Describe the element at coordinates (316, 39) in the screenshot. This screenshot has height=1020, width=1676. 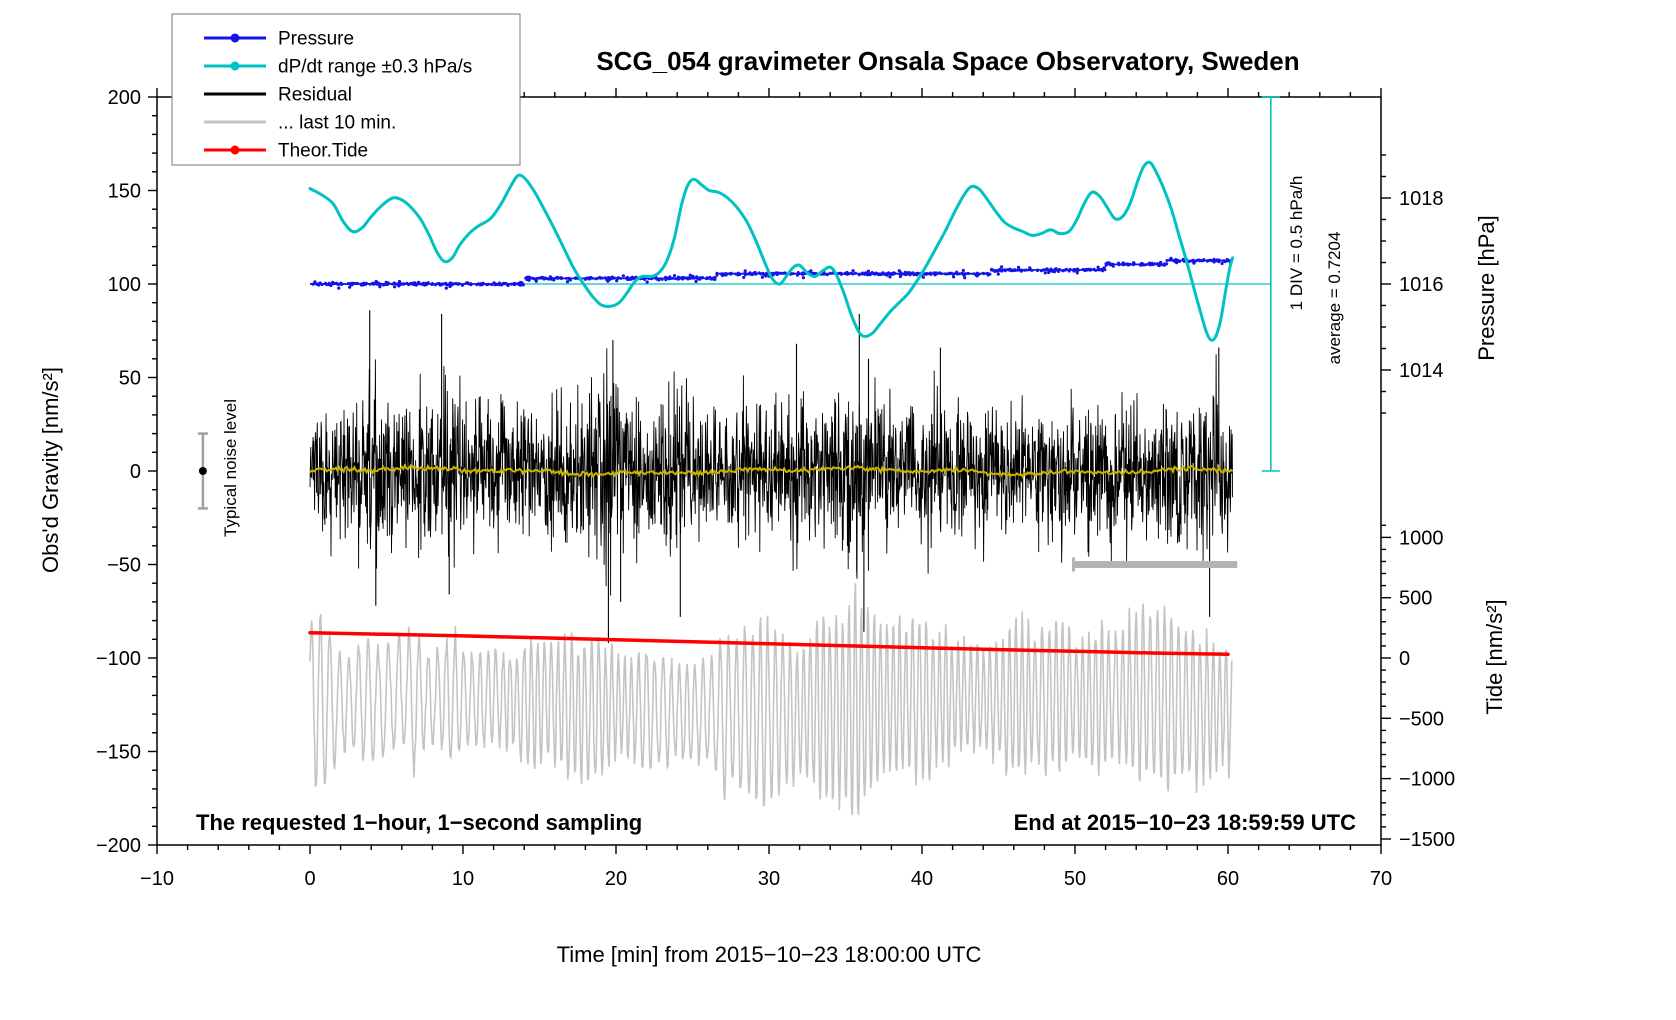
I see `legend-label: Pressure` at that location.